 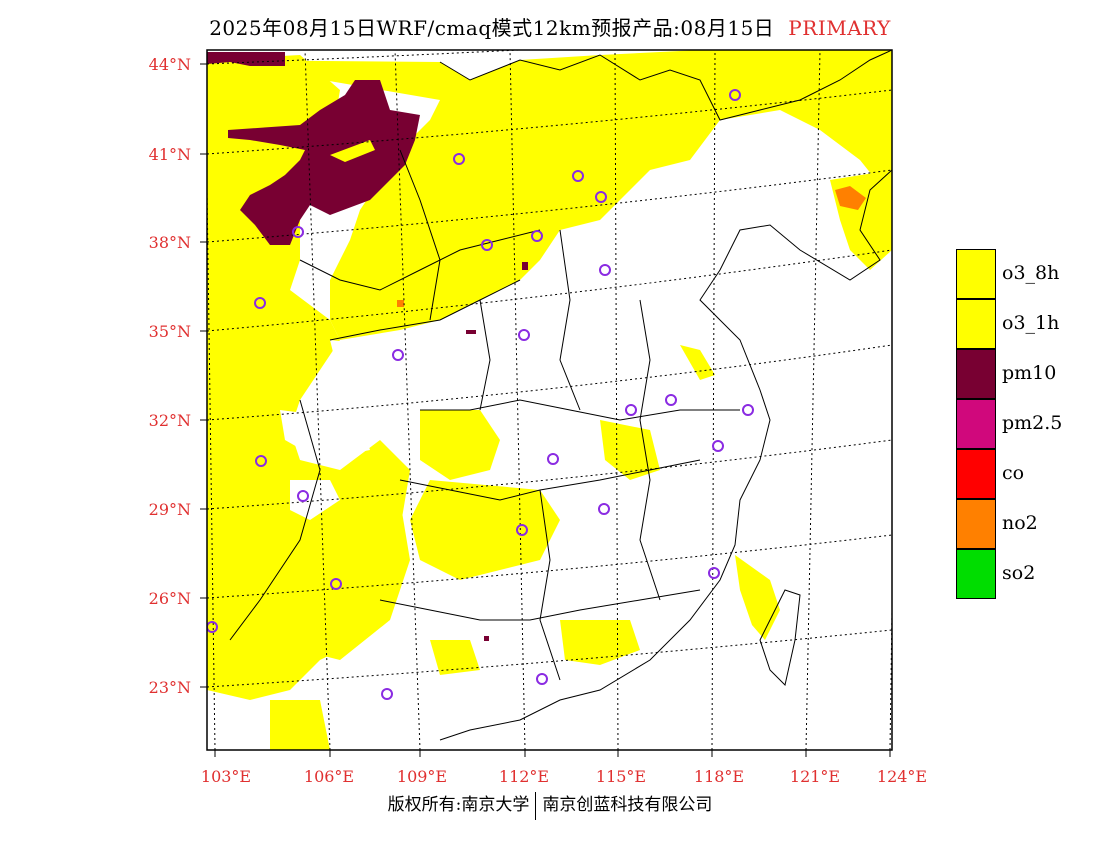 What do you see at coordinates (1031, 273) in the screenshot?
I see `legend-label: o3_8h` at bounding box center [1031, 273].